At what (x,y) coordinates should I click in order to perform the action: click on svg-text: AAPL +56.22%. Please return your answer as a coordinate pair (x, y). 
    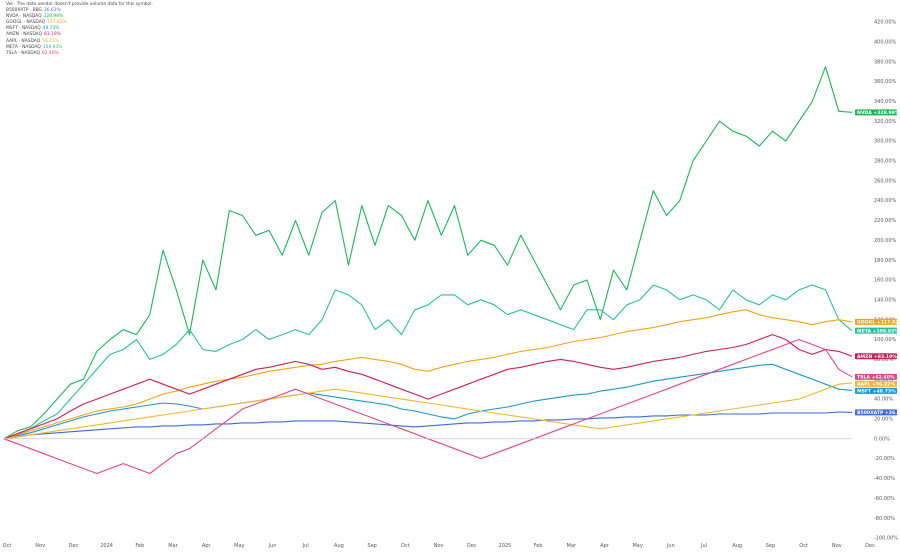
    Looking at the image, I should click on (876, 384).